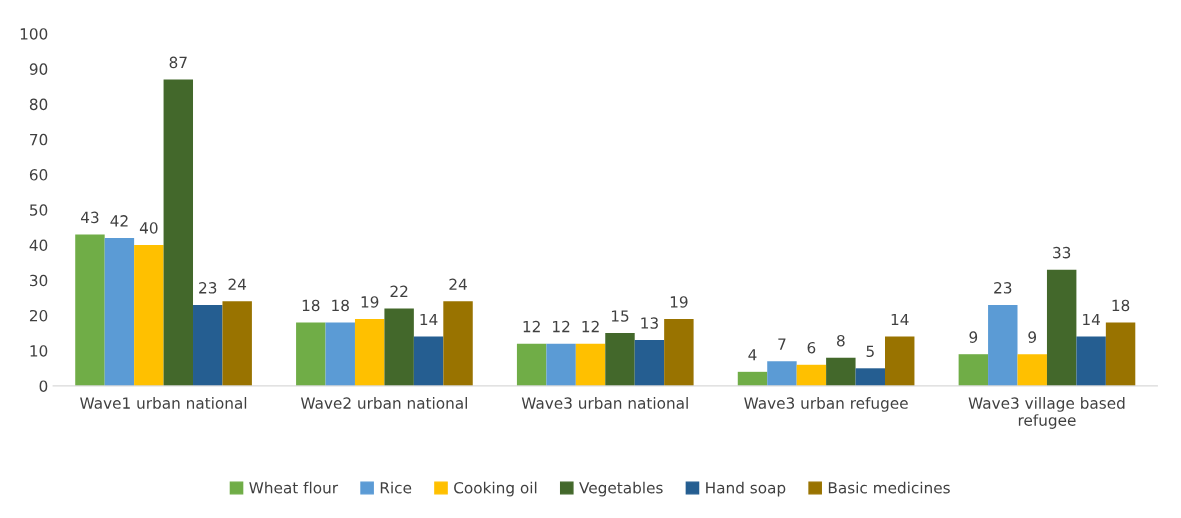 This screenshot has width=1181, height=518. Describe the element at coordinates (746, 489) in the screenshot. I see `legend-label: Hand soap` at that location.